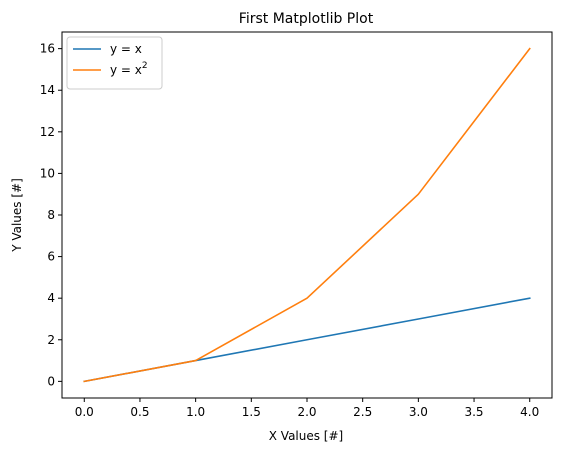 The width and height of the screenshot is (563, 453). Describe the element at coordinates (145, 66) in the screenshot. I see `legend-entry-superscript: 2` at that location.